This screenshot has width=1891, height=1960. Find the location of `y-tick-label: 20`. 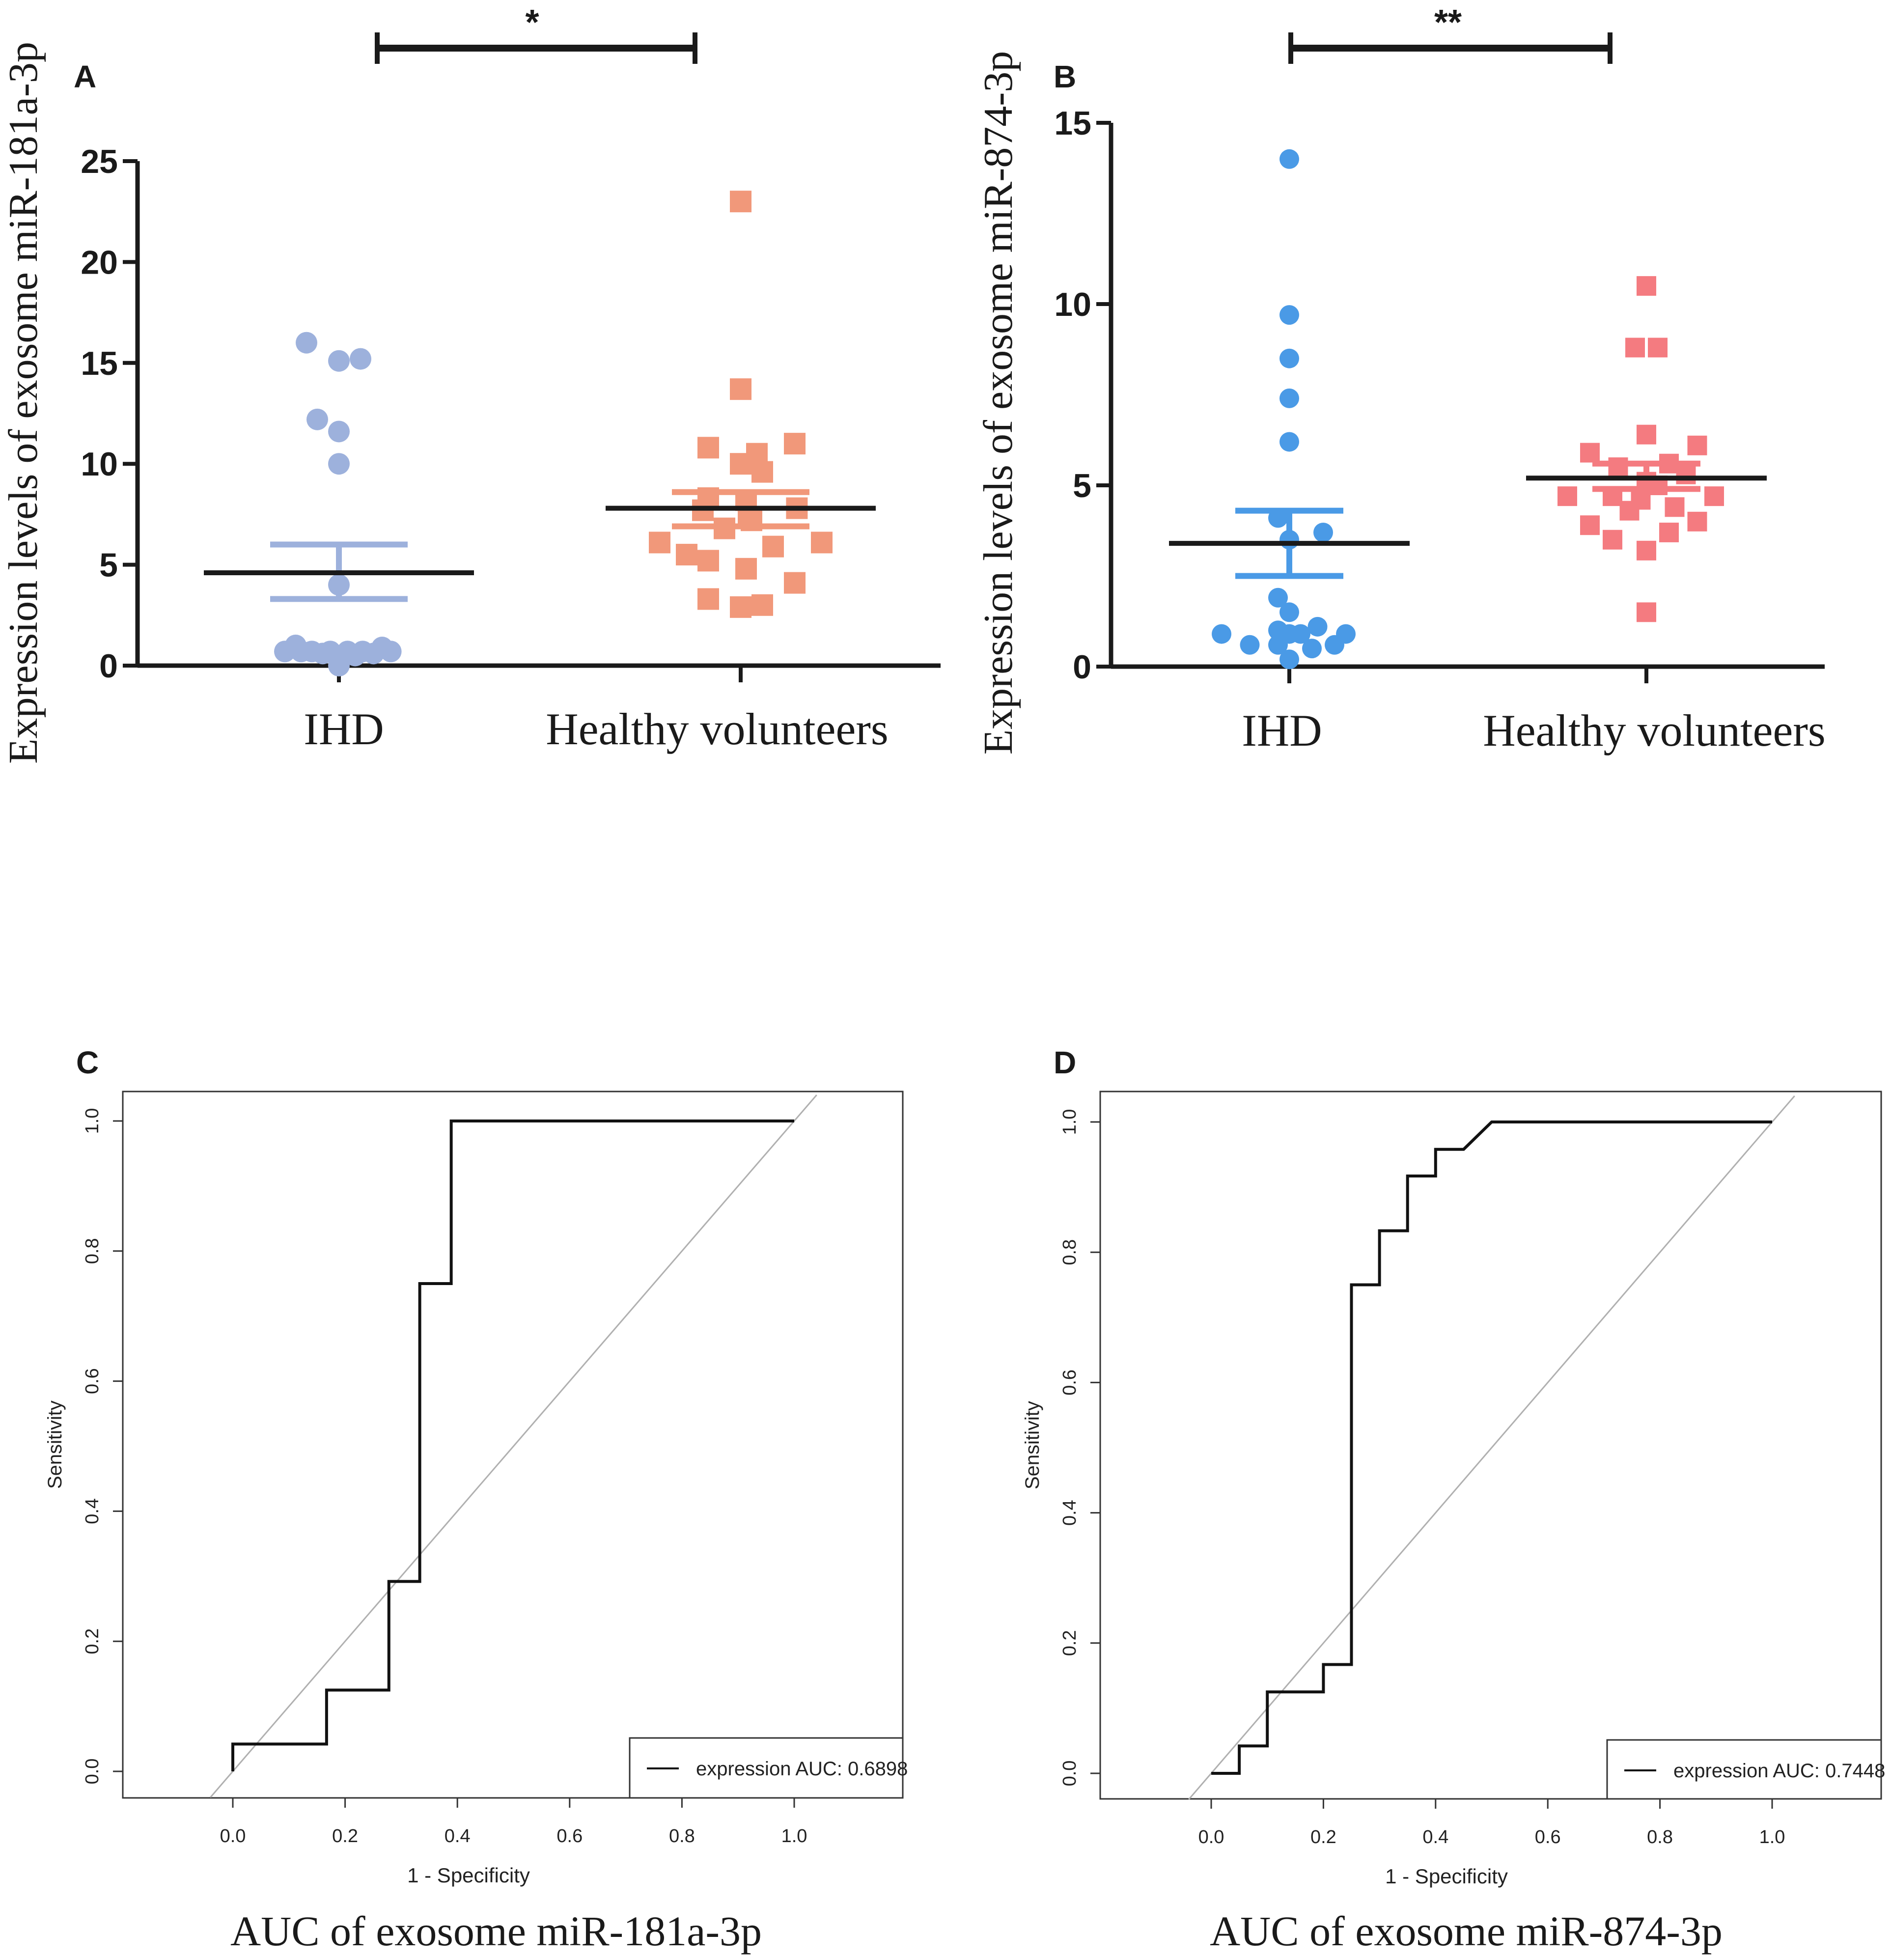

y-tick-label: 20 is located at coordinates (99, 262).